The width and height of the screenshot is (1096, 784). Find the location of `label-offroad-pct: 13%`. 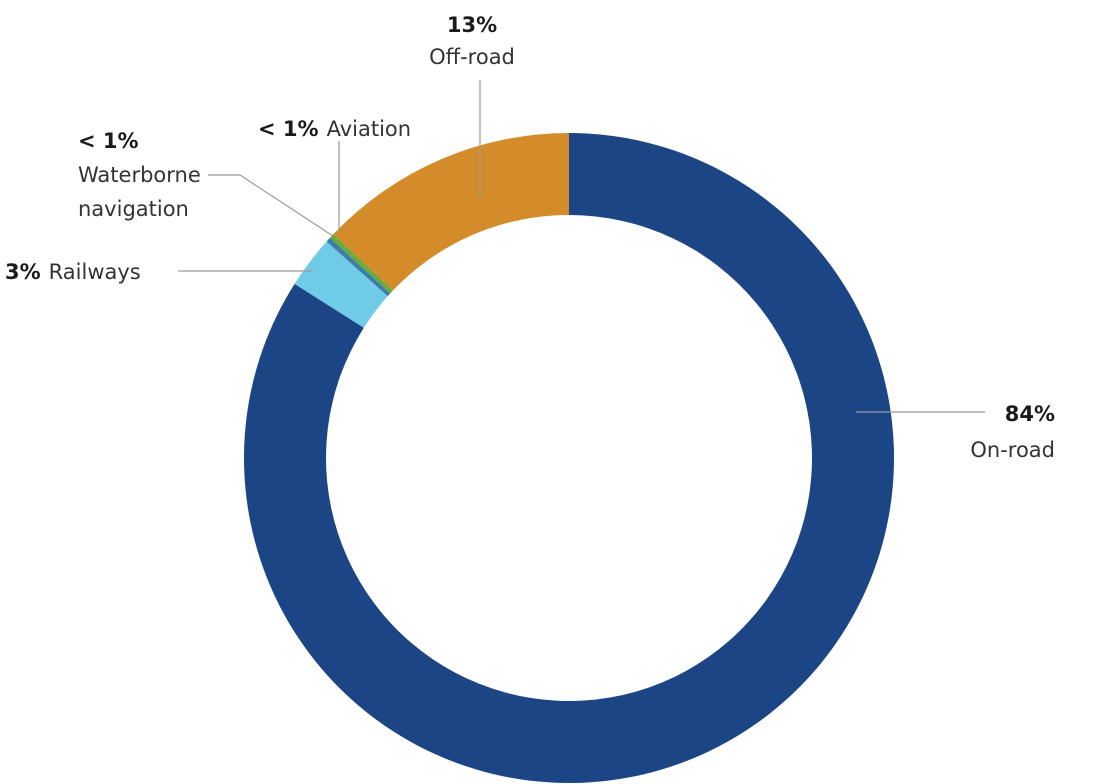

label-offroad-pct: 13% is located at coordinates (472, 25).